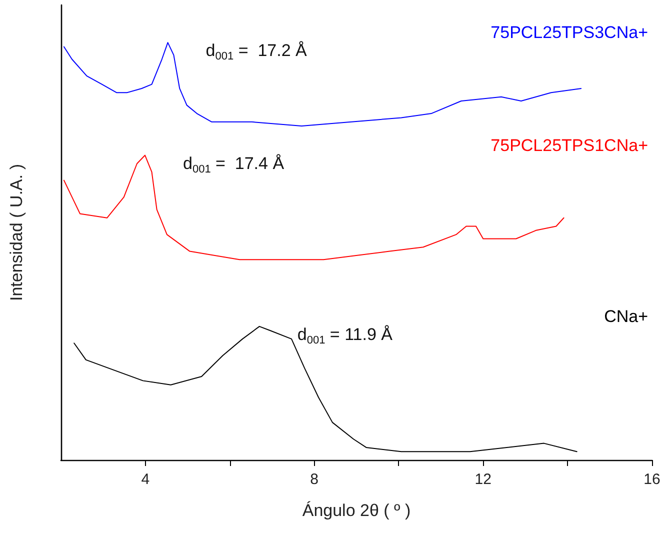  I want to click on text: 75PCL25TPS3CNa+, so click(569, 32).